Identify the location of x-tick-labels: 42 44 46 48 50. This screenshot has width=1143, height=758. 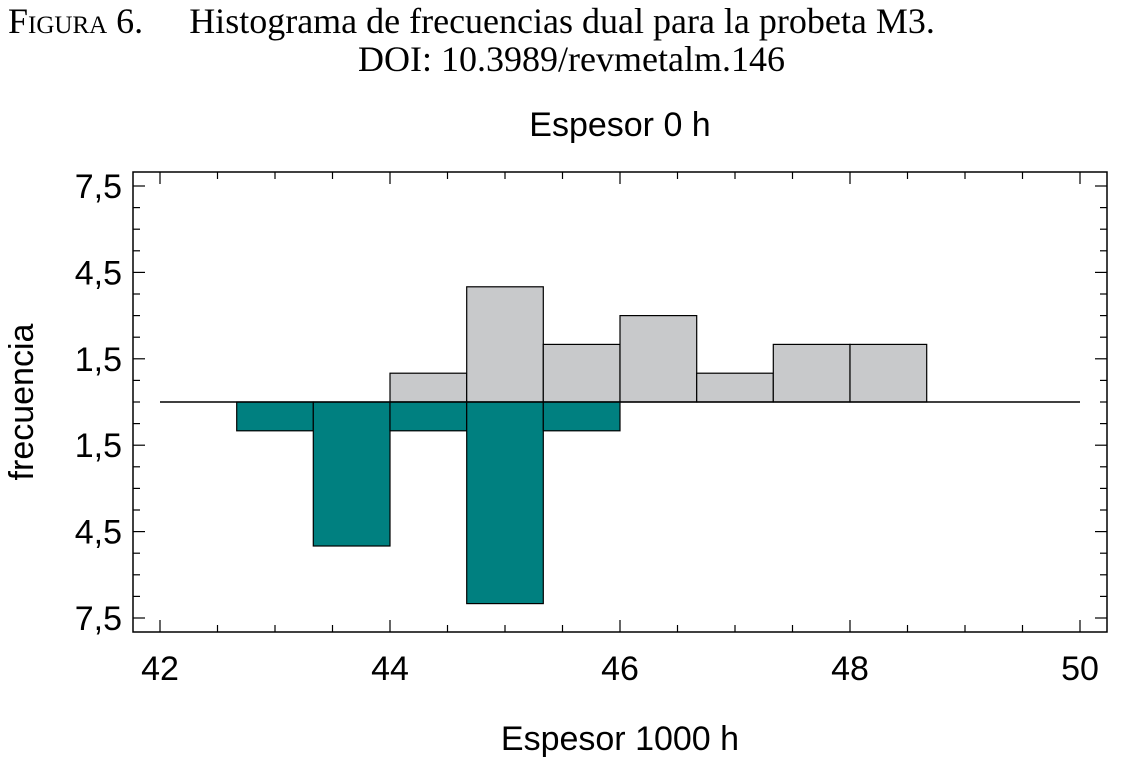
(620, 669).